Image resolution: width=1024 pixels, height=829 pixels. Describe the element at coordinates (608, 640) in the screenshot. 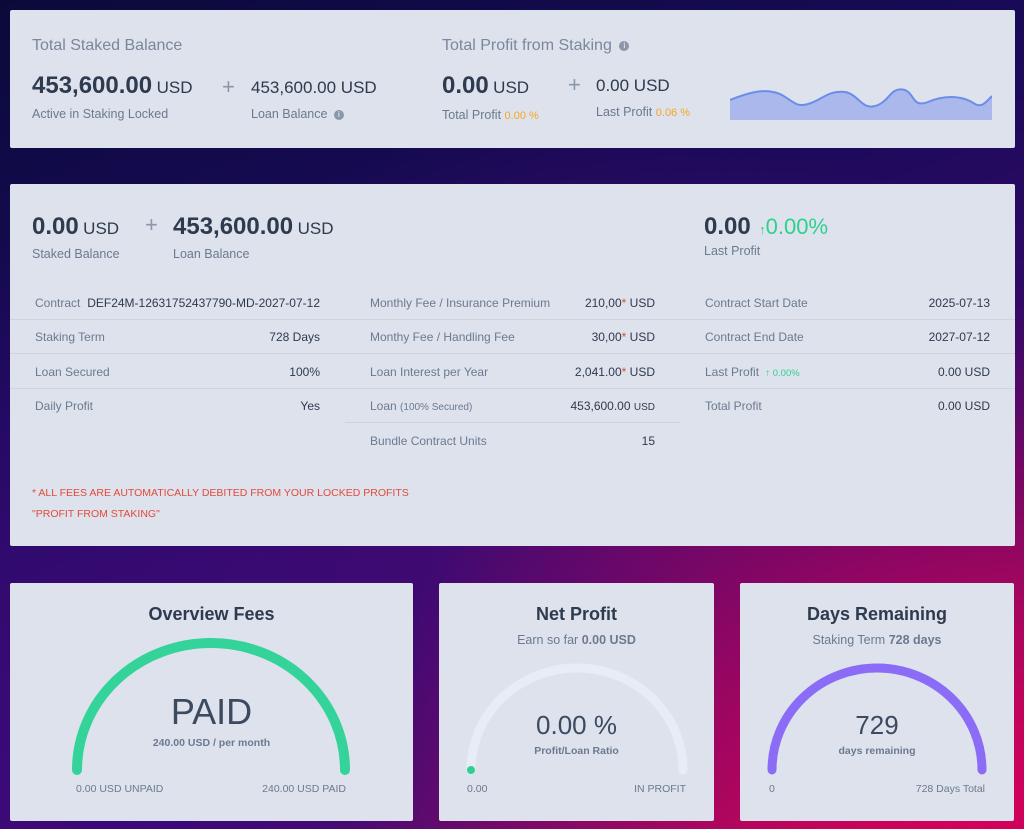

I see `gauge-subtitle-value: 0.00 USD` at that location.